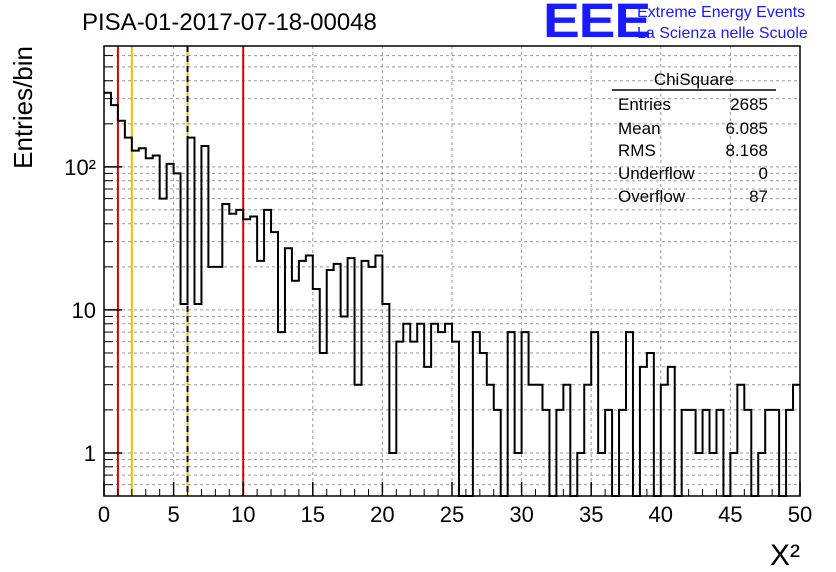  Describe the element at coordinates (229, 22) in the screenshot. I see `run-title: PISA-01-2017-07-18-00048` at that location.